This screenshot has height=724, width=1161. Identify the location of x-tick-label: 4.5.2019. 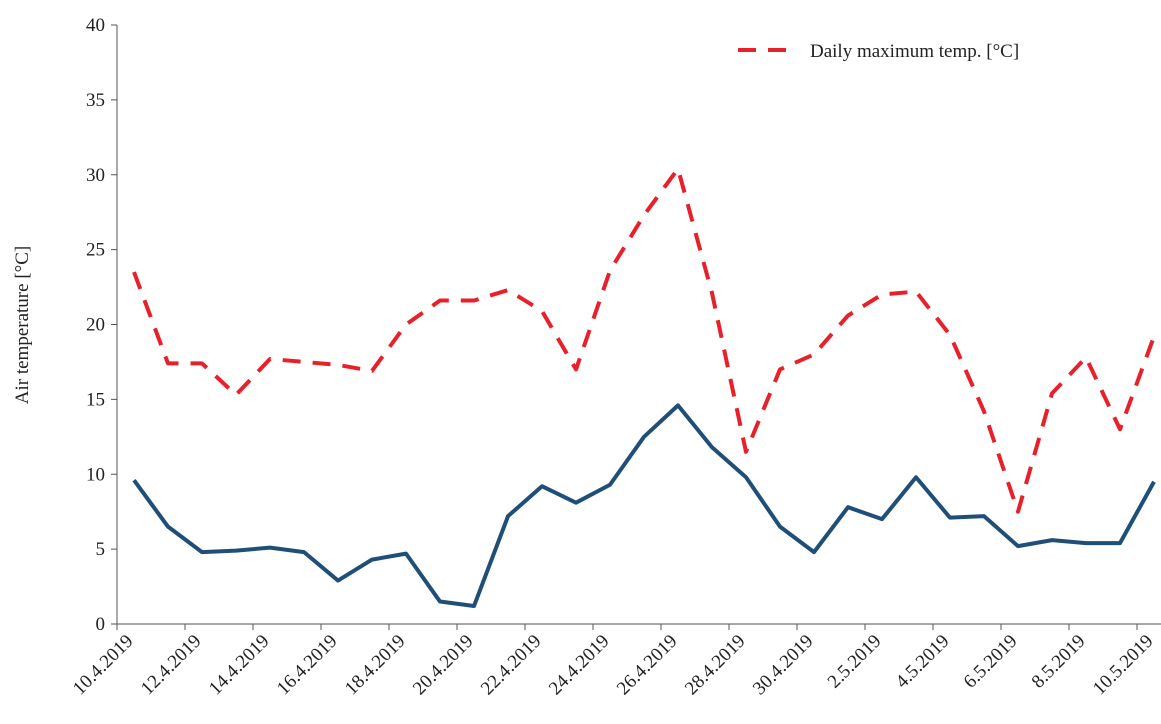
(923, 662).